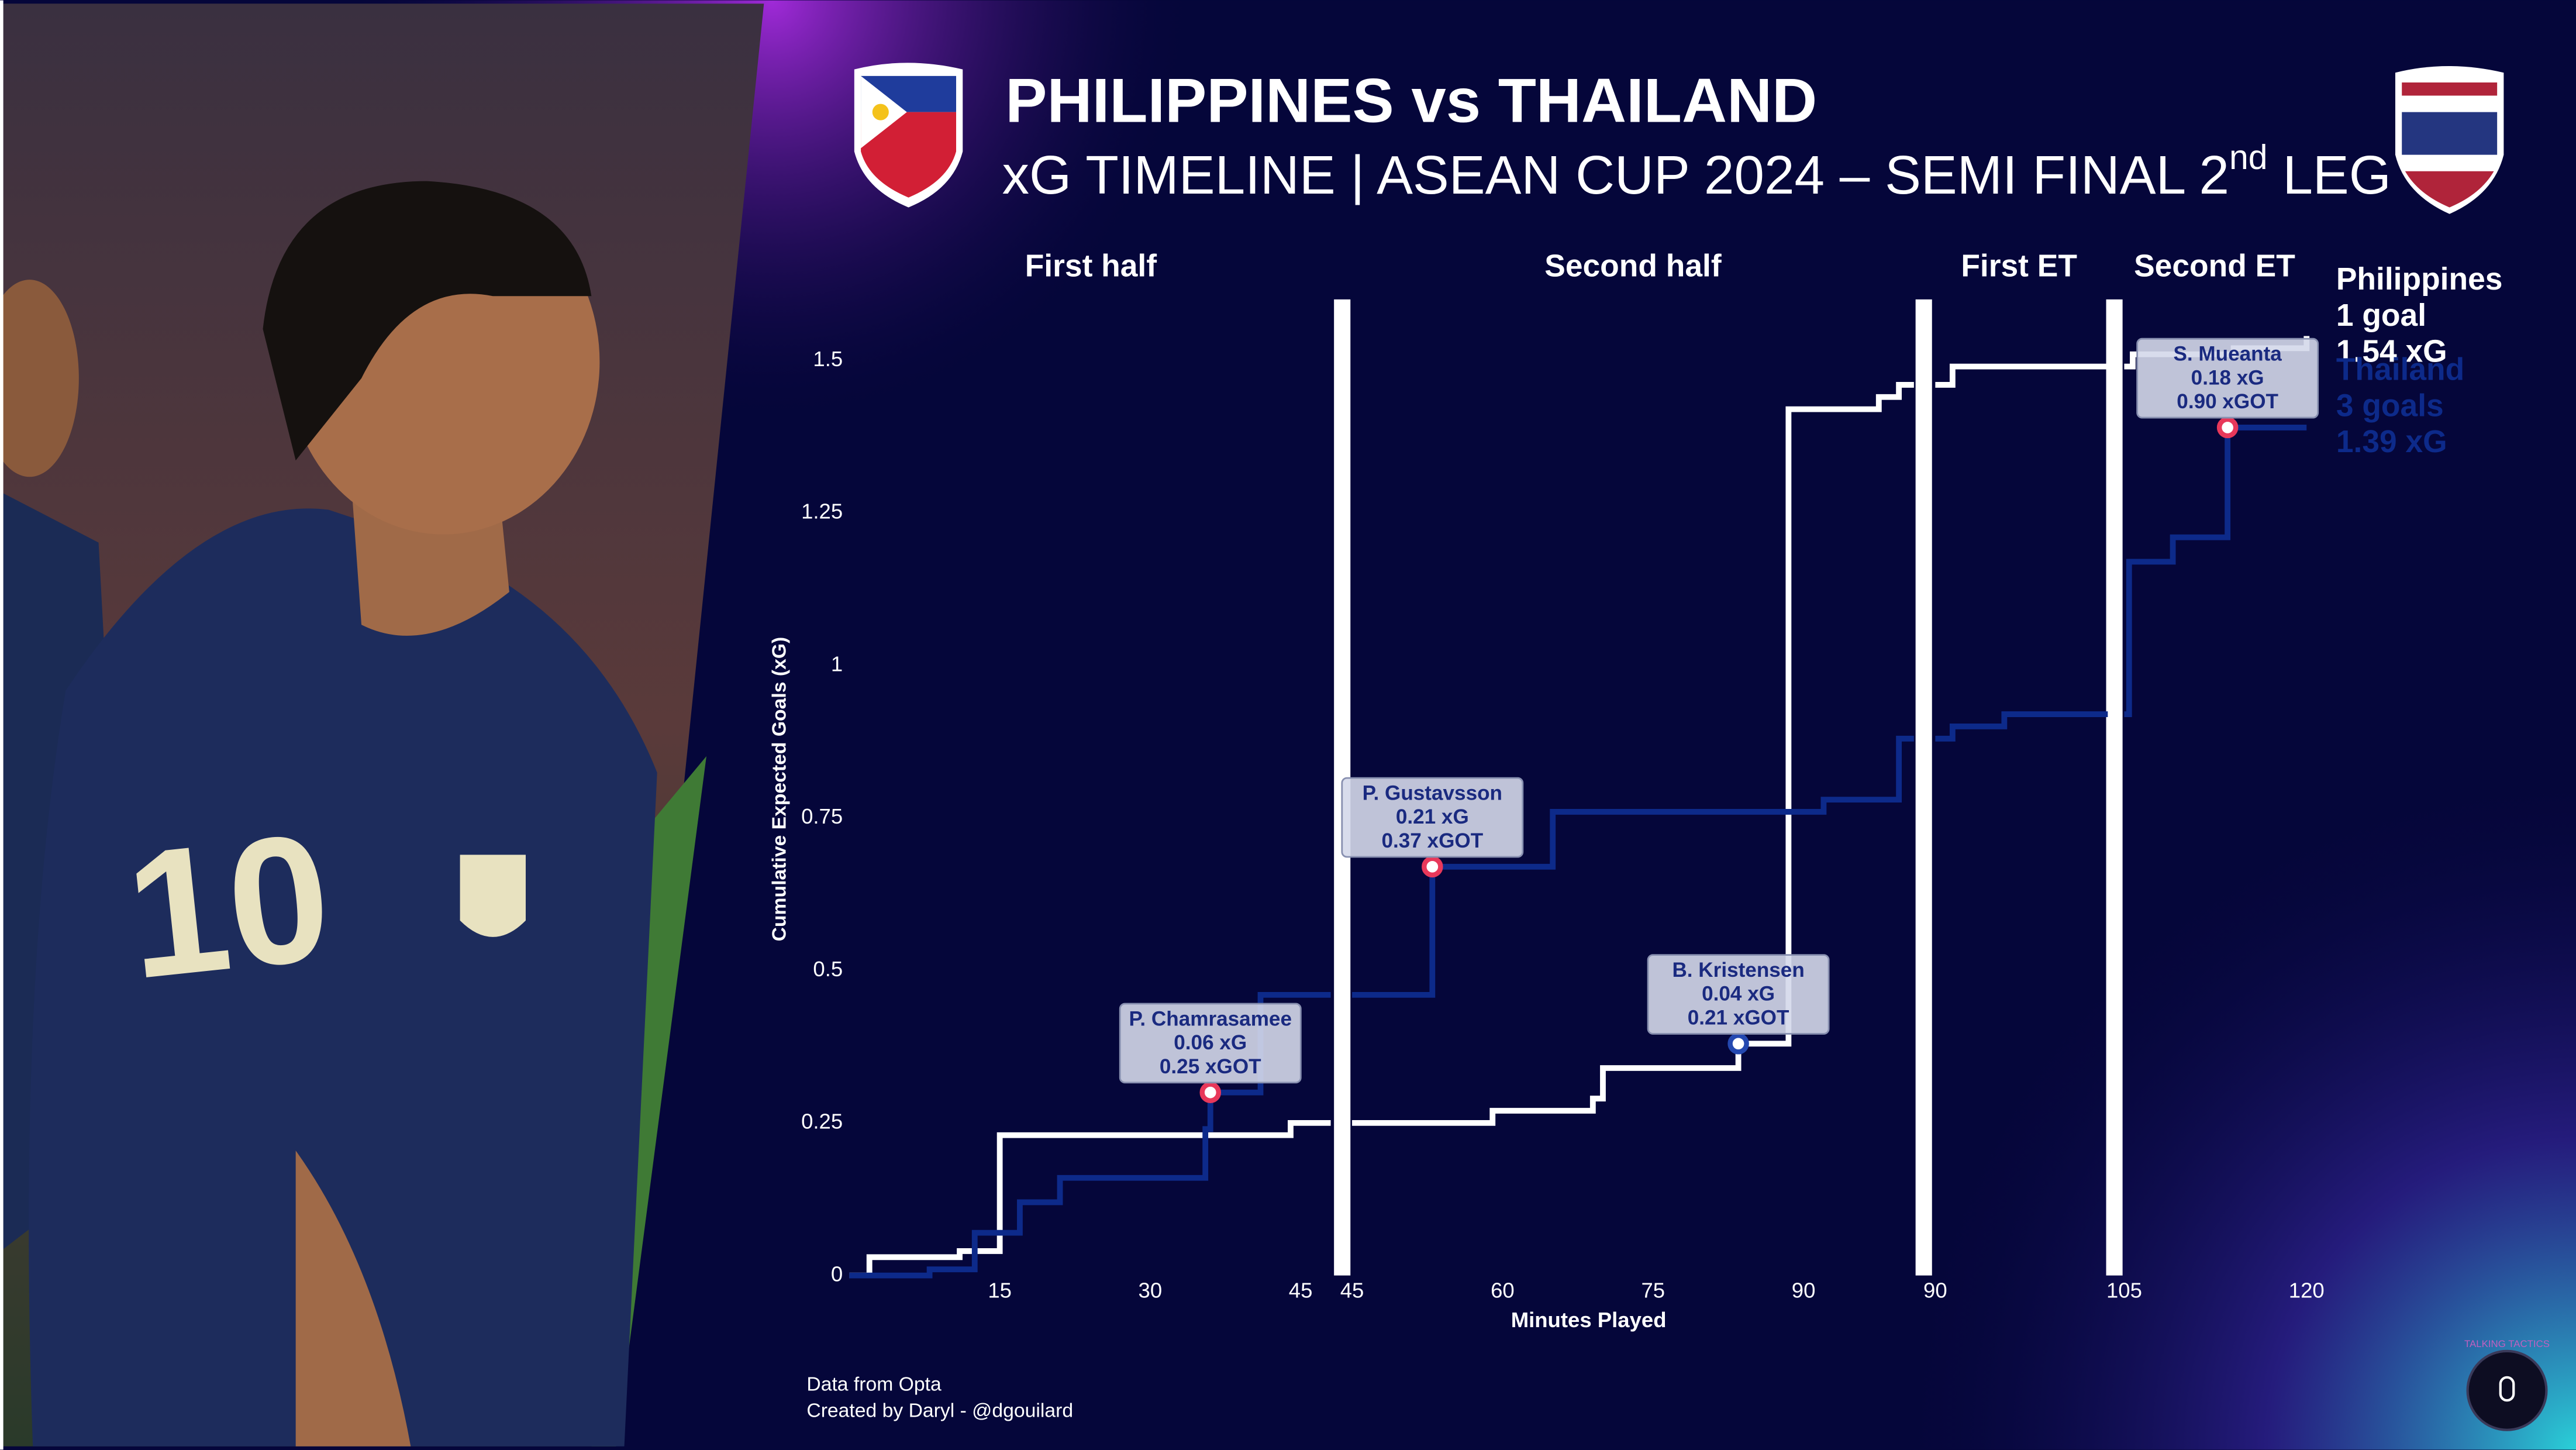 The height and width of the screenshot is (1450, 2576). What do you see at coordinates (940, 1411) in the screenshot?
I see `credit: Created by Daryl - @dgouilard` at bounding box center [940, 1411].